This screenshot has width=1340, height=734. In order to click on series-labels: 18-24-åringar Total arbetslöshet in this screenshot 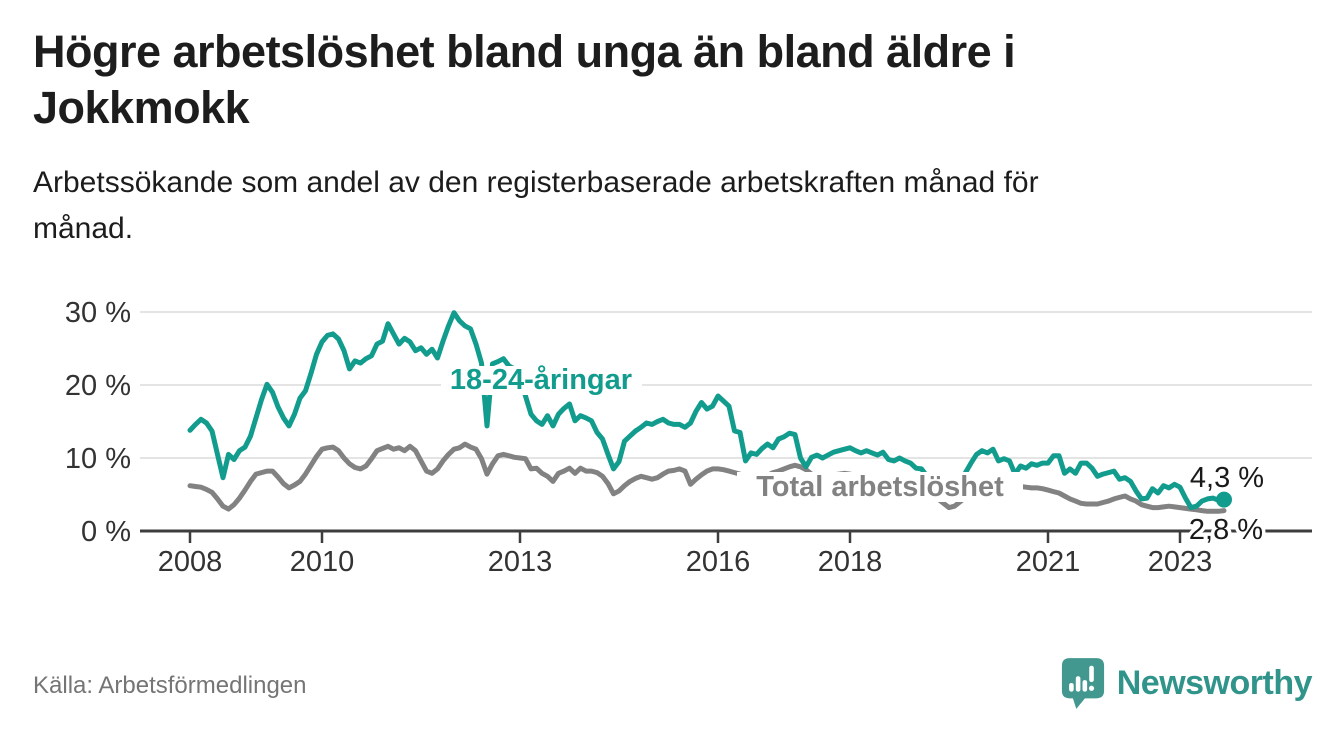, I will do `click(732, 433)`.